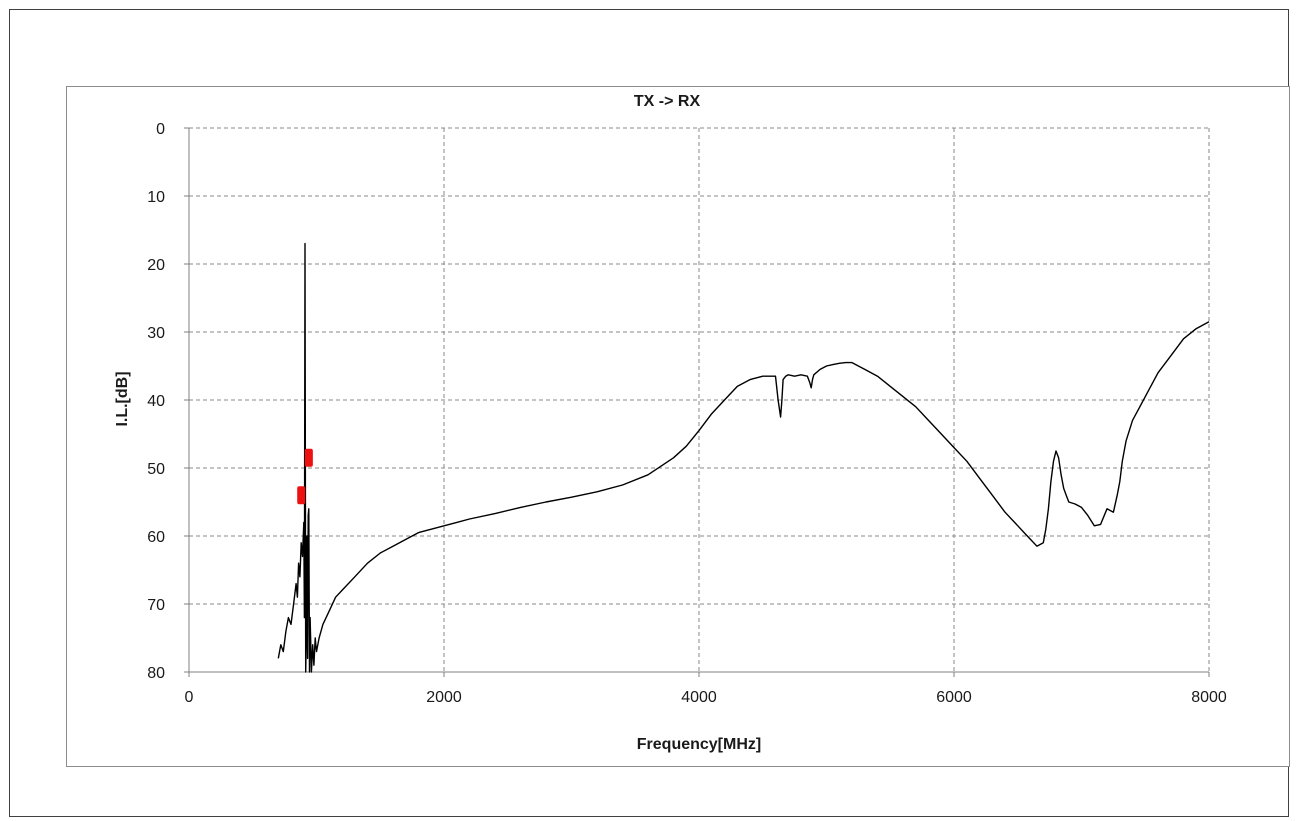 The height and width of the screenshot is (821, 1298). I want to click on y-tick-label: 10, so click(156, 197).